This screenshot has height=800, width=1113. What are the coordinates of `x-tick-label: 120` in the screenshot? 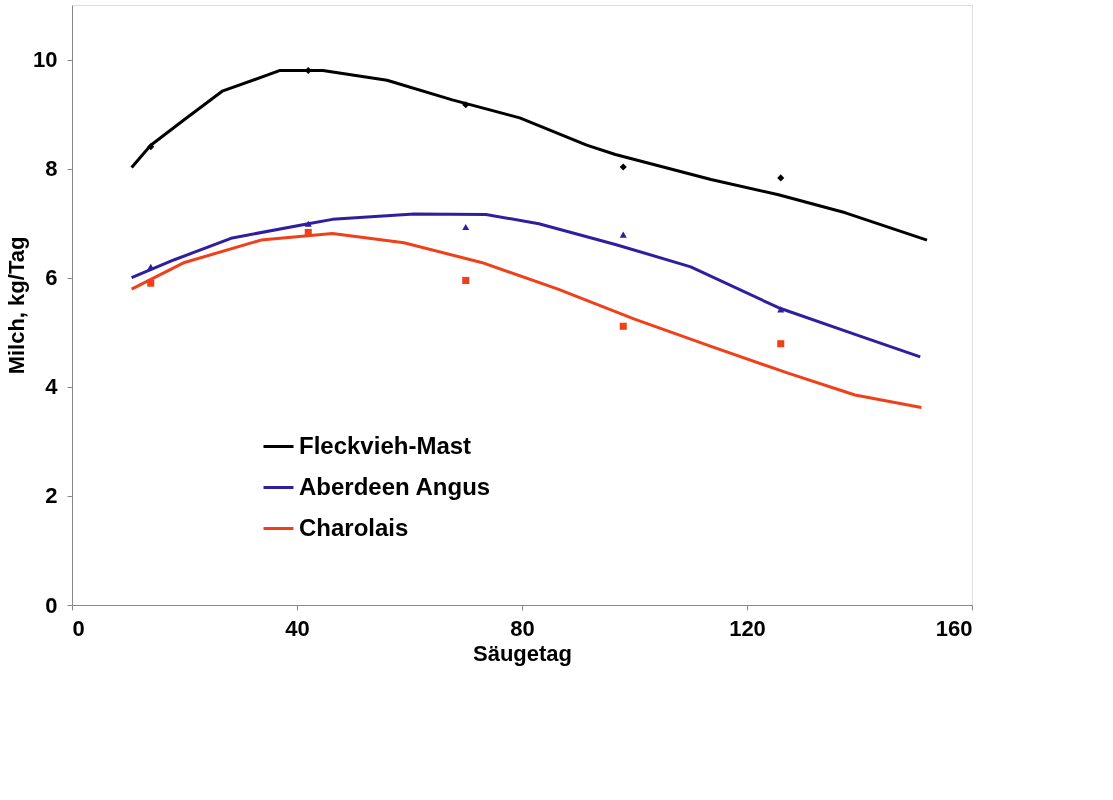 It's located at (747, 628).